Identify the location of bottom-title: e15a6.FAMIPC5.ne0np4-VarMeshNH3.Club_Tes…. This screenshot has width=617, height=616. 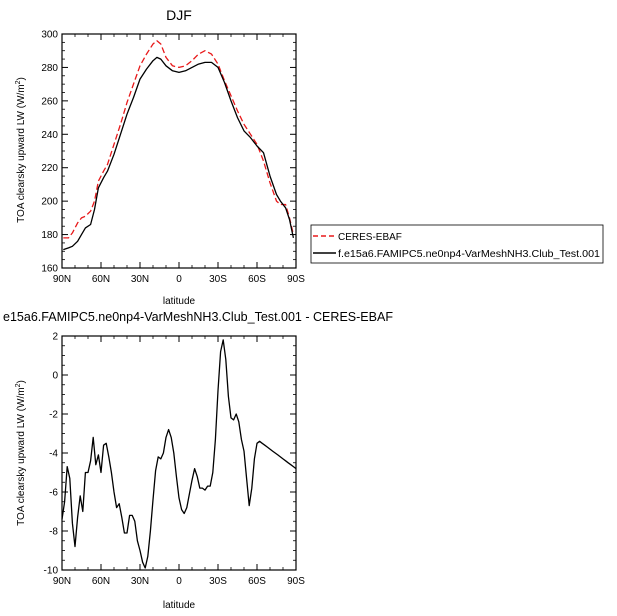
(198, 316).